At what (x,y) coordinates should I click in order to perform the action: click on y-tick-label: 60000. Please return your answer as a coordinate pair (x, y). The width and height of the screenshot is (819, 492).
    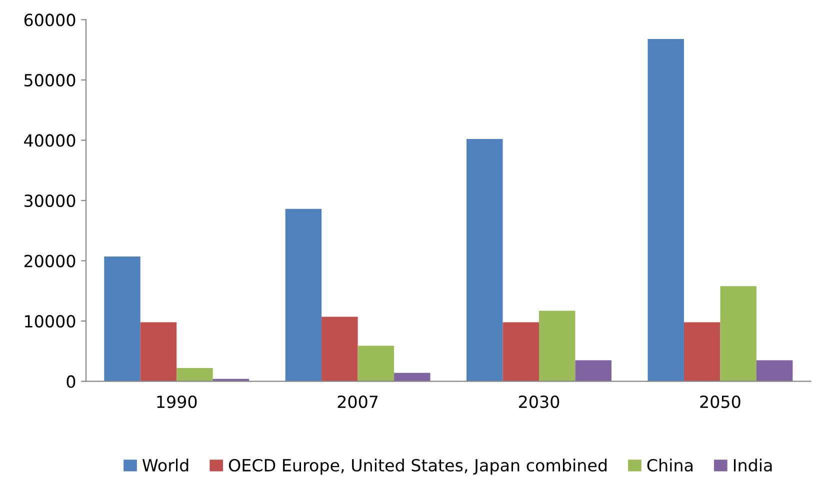
    Looking at the image, I should click on (50, 20).